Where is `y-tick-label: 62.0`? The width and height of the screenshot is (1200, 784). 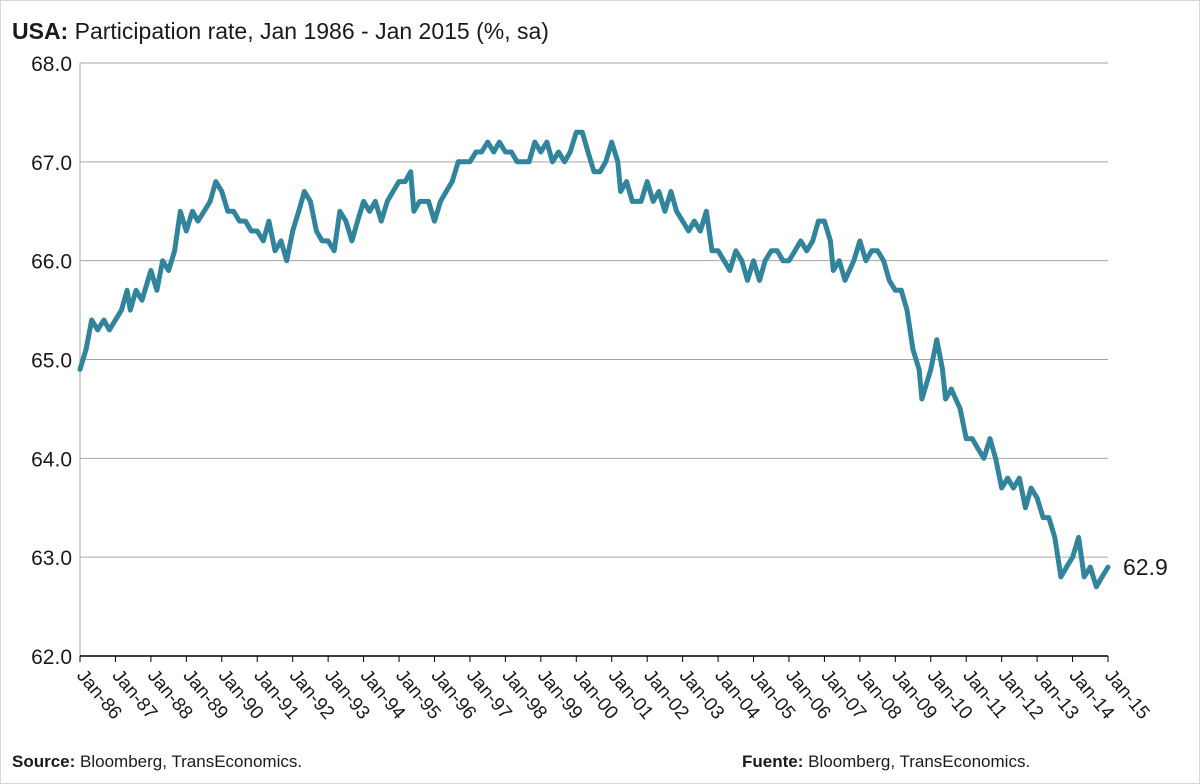 y-tick-label: 62.0 is located at coordinates (51, 657).